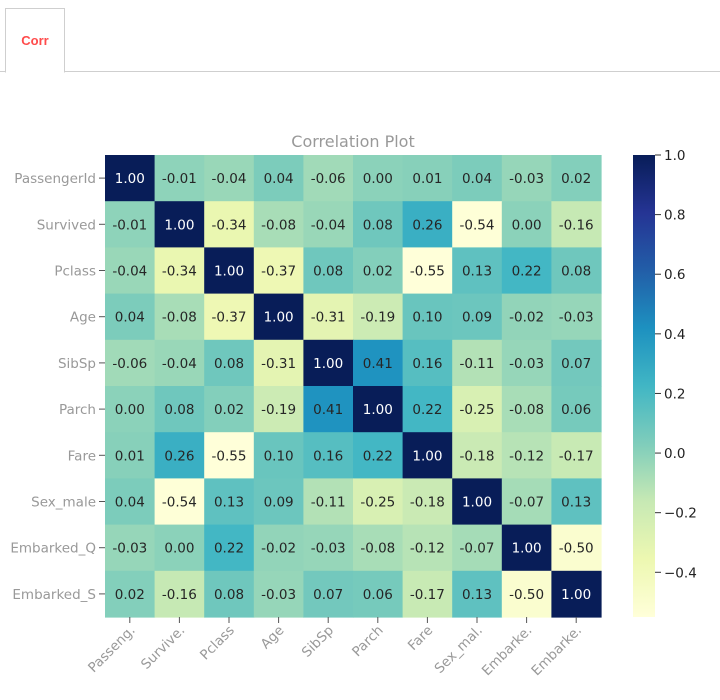 The height and width of the screenshot is (700, 720). What do you see at coordinates (674, 156) in the screenshot?
I see `colorbar-tick-label: 1.0` at bounding box center [674, 156].